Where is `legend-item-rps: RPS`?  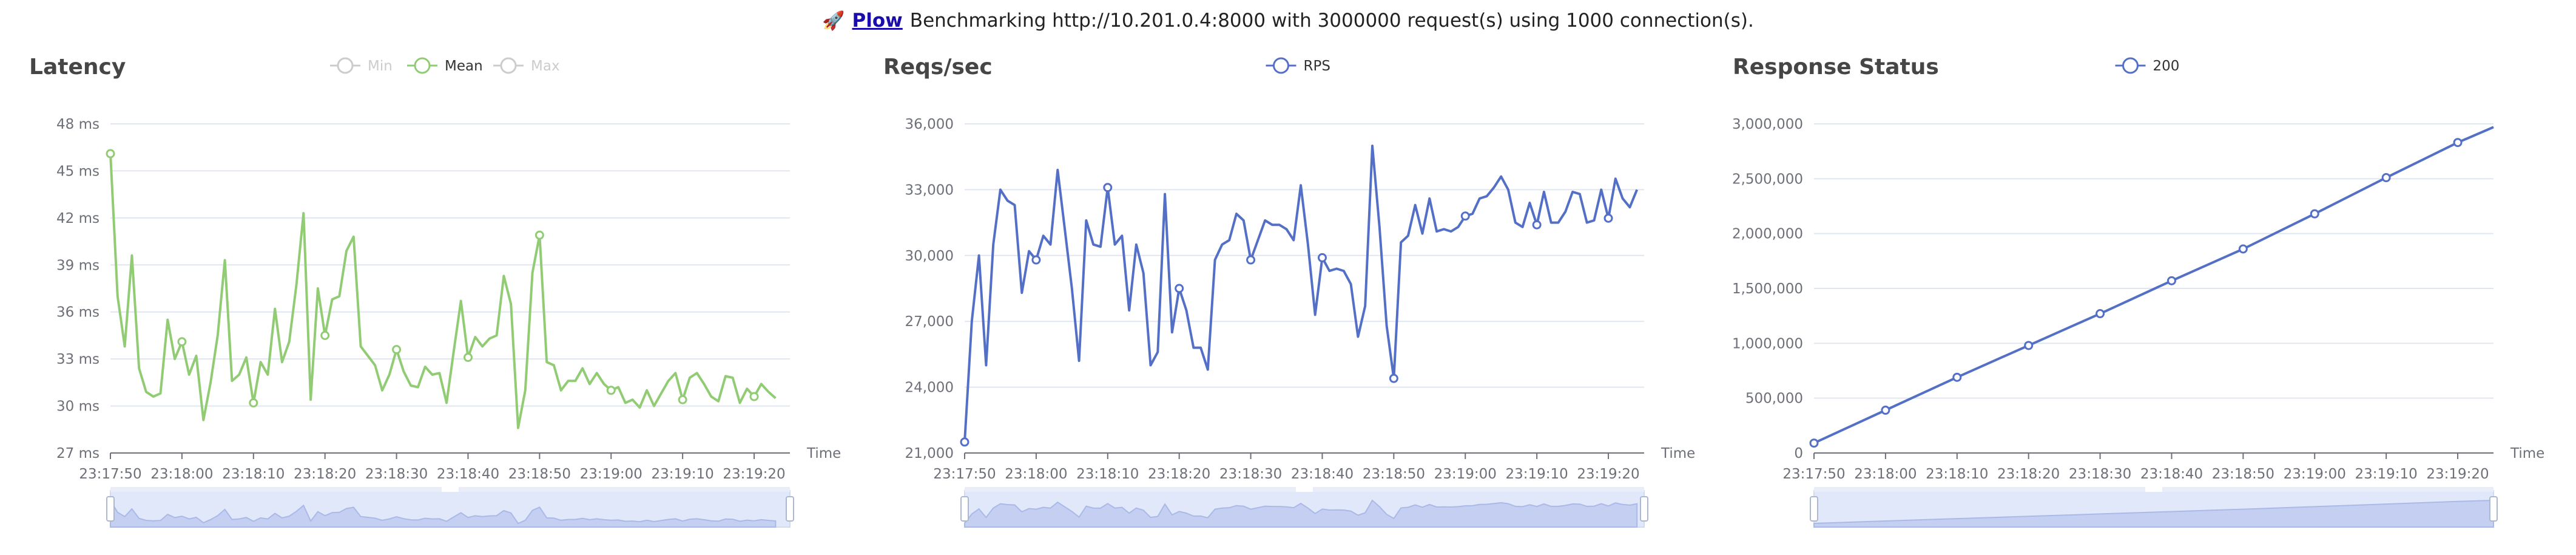 legend-item-rps: RPS is located at coordinates (1298, 66).